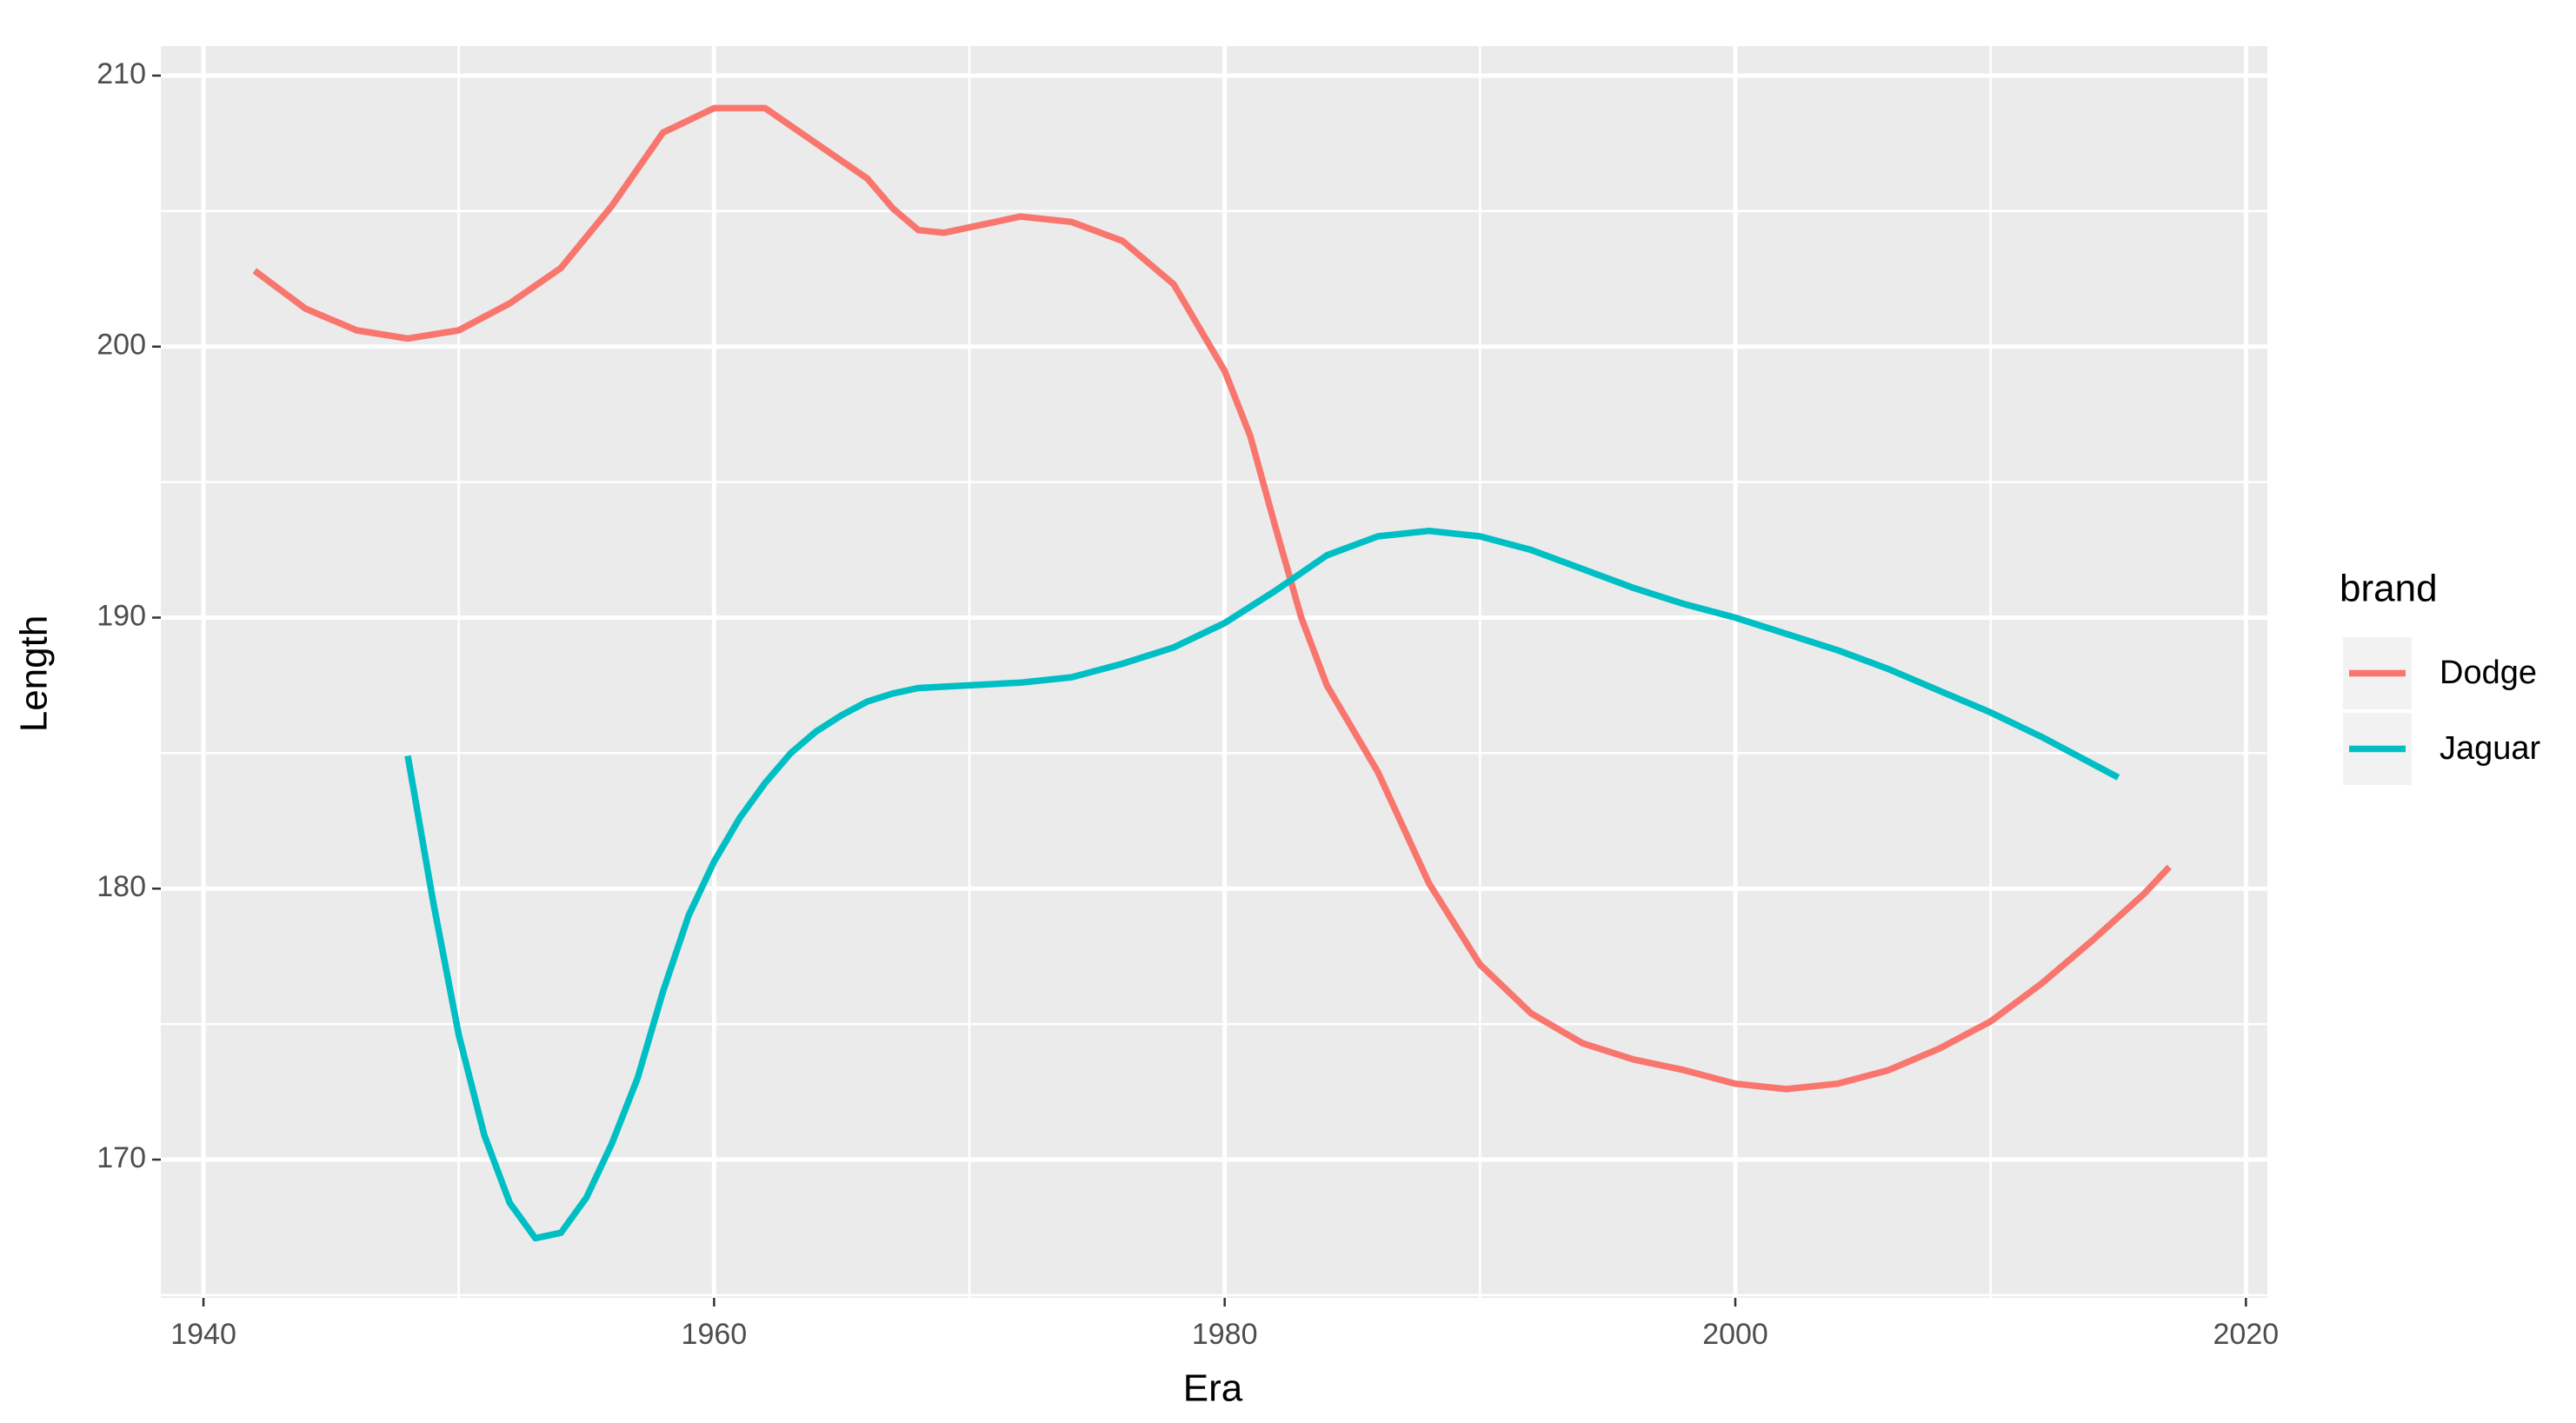 The height and width of the screenshot is (1423, 2576). What do you see at coordinates (1225, 1334) in the screenshot?
I see `x-tick-label: 1980` at bounding box center [1225, 1334].